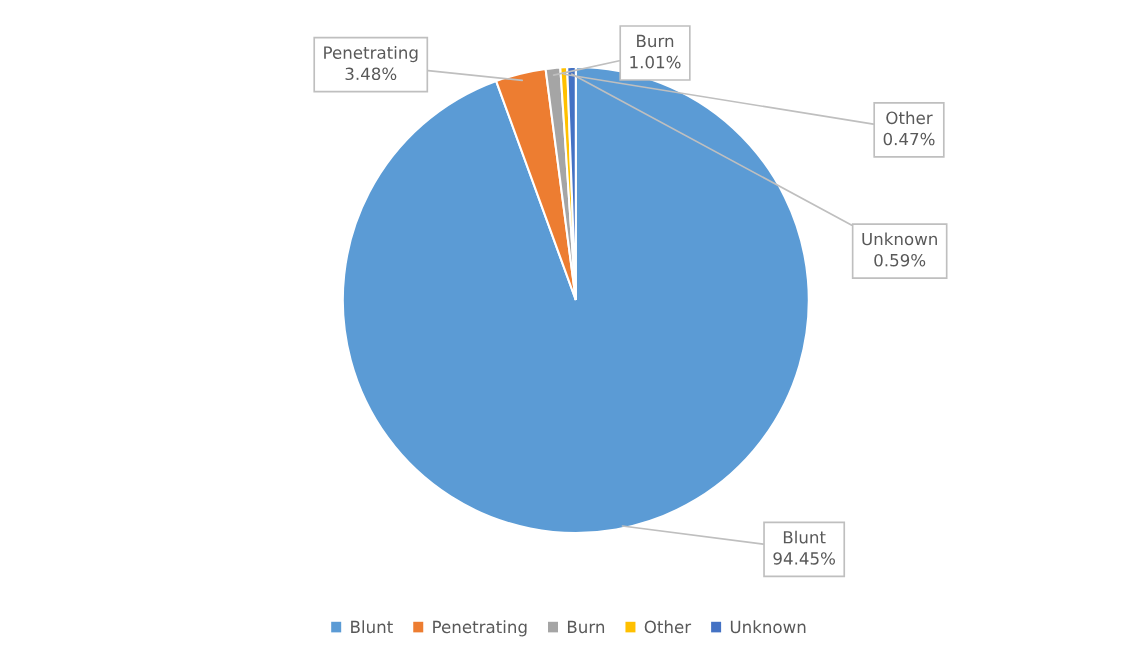 The width and height of the screenshot is (1138, 658). I want to click on legend-label: Unknown, so click(768, 627).